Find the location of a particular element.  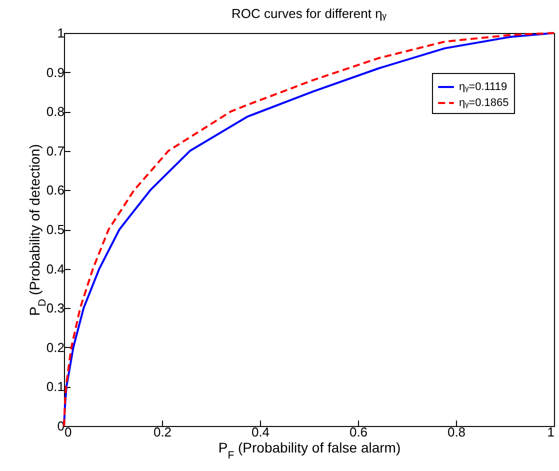

x-tick-label: 0.6 is located at coordinates (358, 432).